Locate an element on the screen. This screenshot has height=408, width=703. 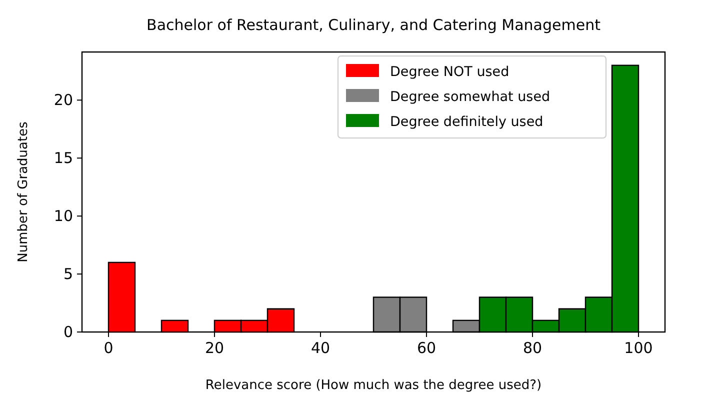
y-axis-title: Number of Graduates is located at coordinates (23, 191).